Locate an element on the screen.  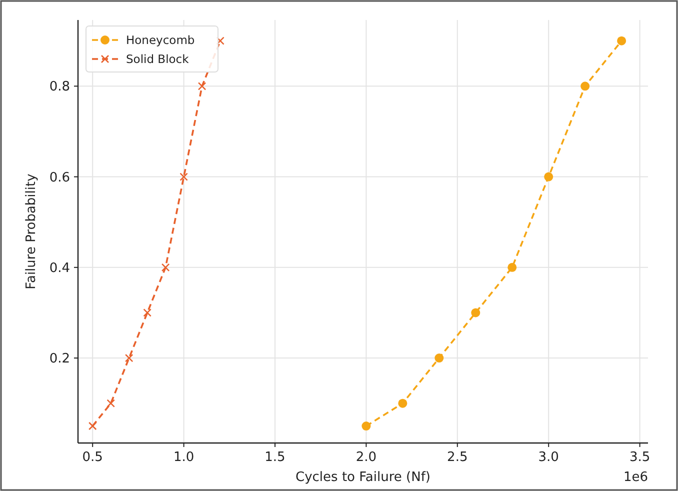
y-tick-label: 0.2 is located at coordinates (59, 359).